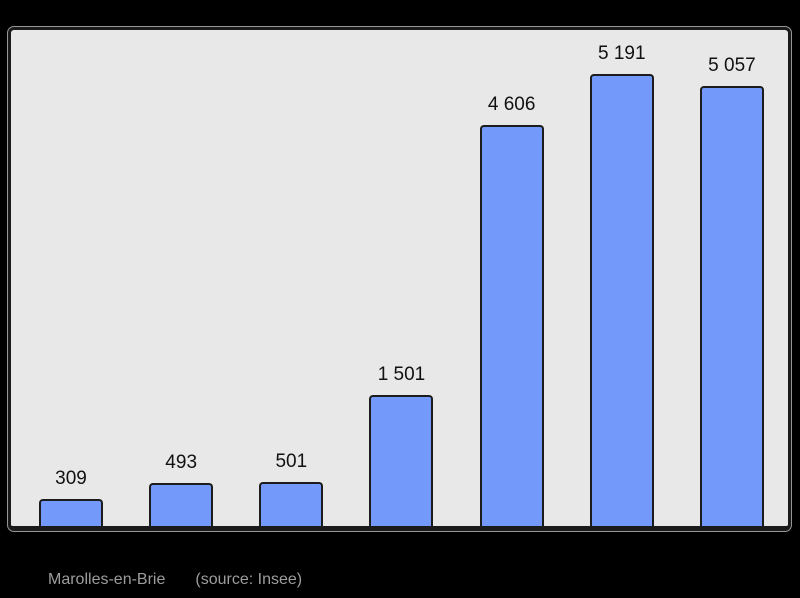 This screenshot has width=800, height=598. I want to click on bar-column: 493, so click(181, 278).